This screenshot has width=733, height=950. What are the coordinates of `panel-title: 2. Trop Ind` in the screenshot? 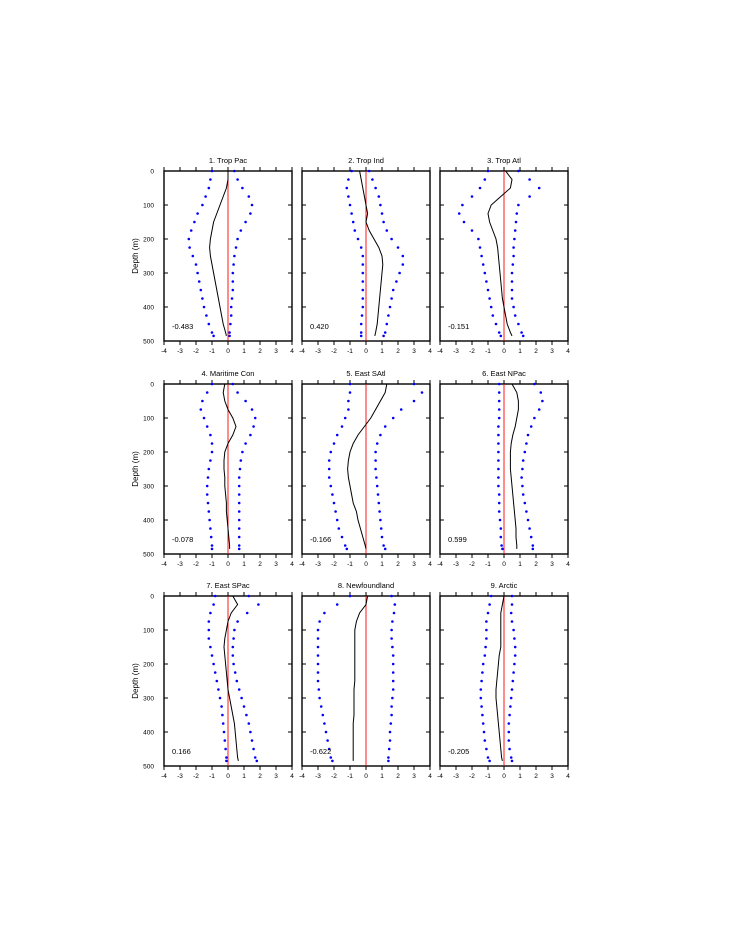 It's located at (366, 160).